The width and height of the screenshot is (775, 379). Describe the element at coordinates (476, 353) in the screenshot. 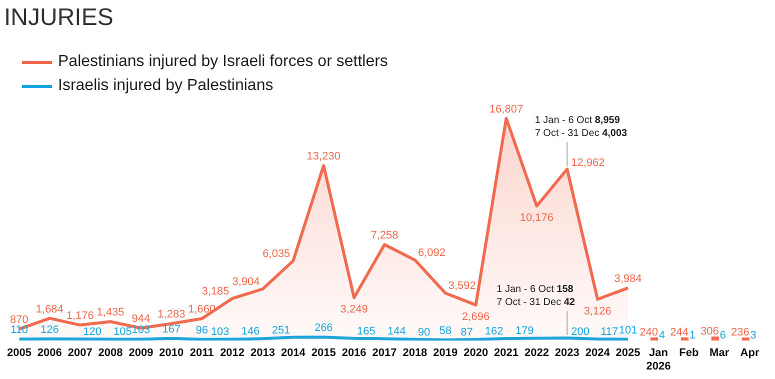

I see `x-tick-label: 2020` at that location.